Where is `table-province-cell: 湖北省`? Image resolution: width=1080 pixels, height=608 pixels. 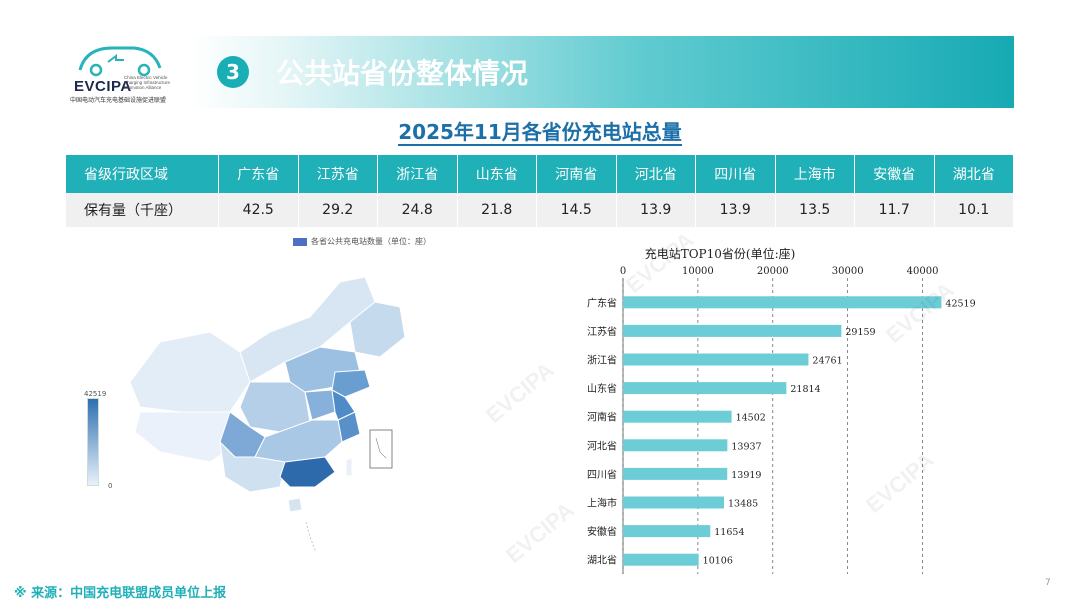 table-province-cell: 湖北省 is located at coordinates (974, 174).